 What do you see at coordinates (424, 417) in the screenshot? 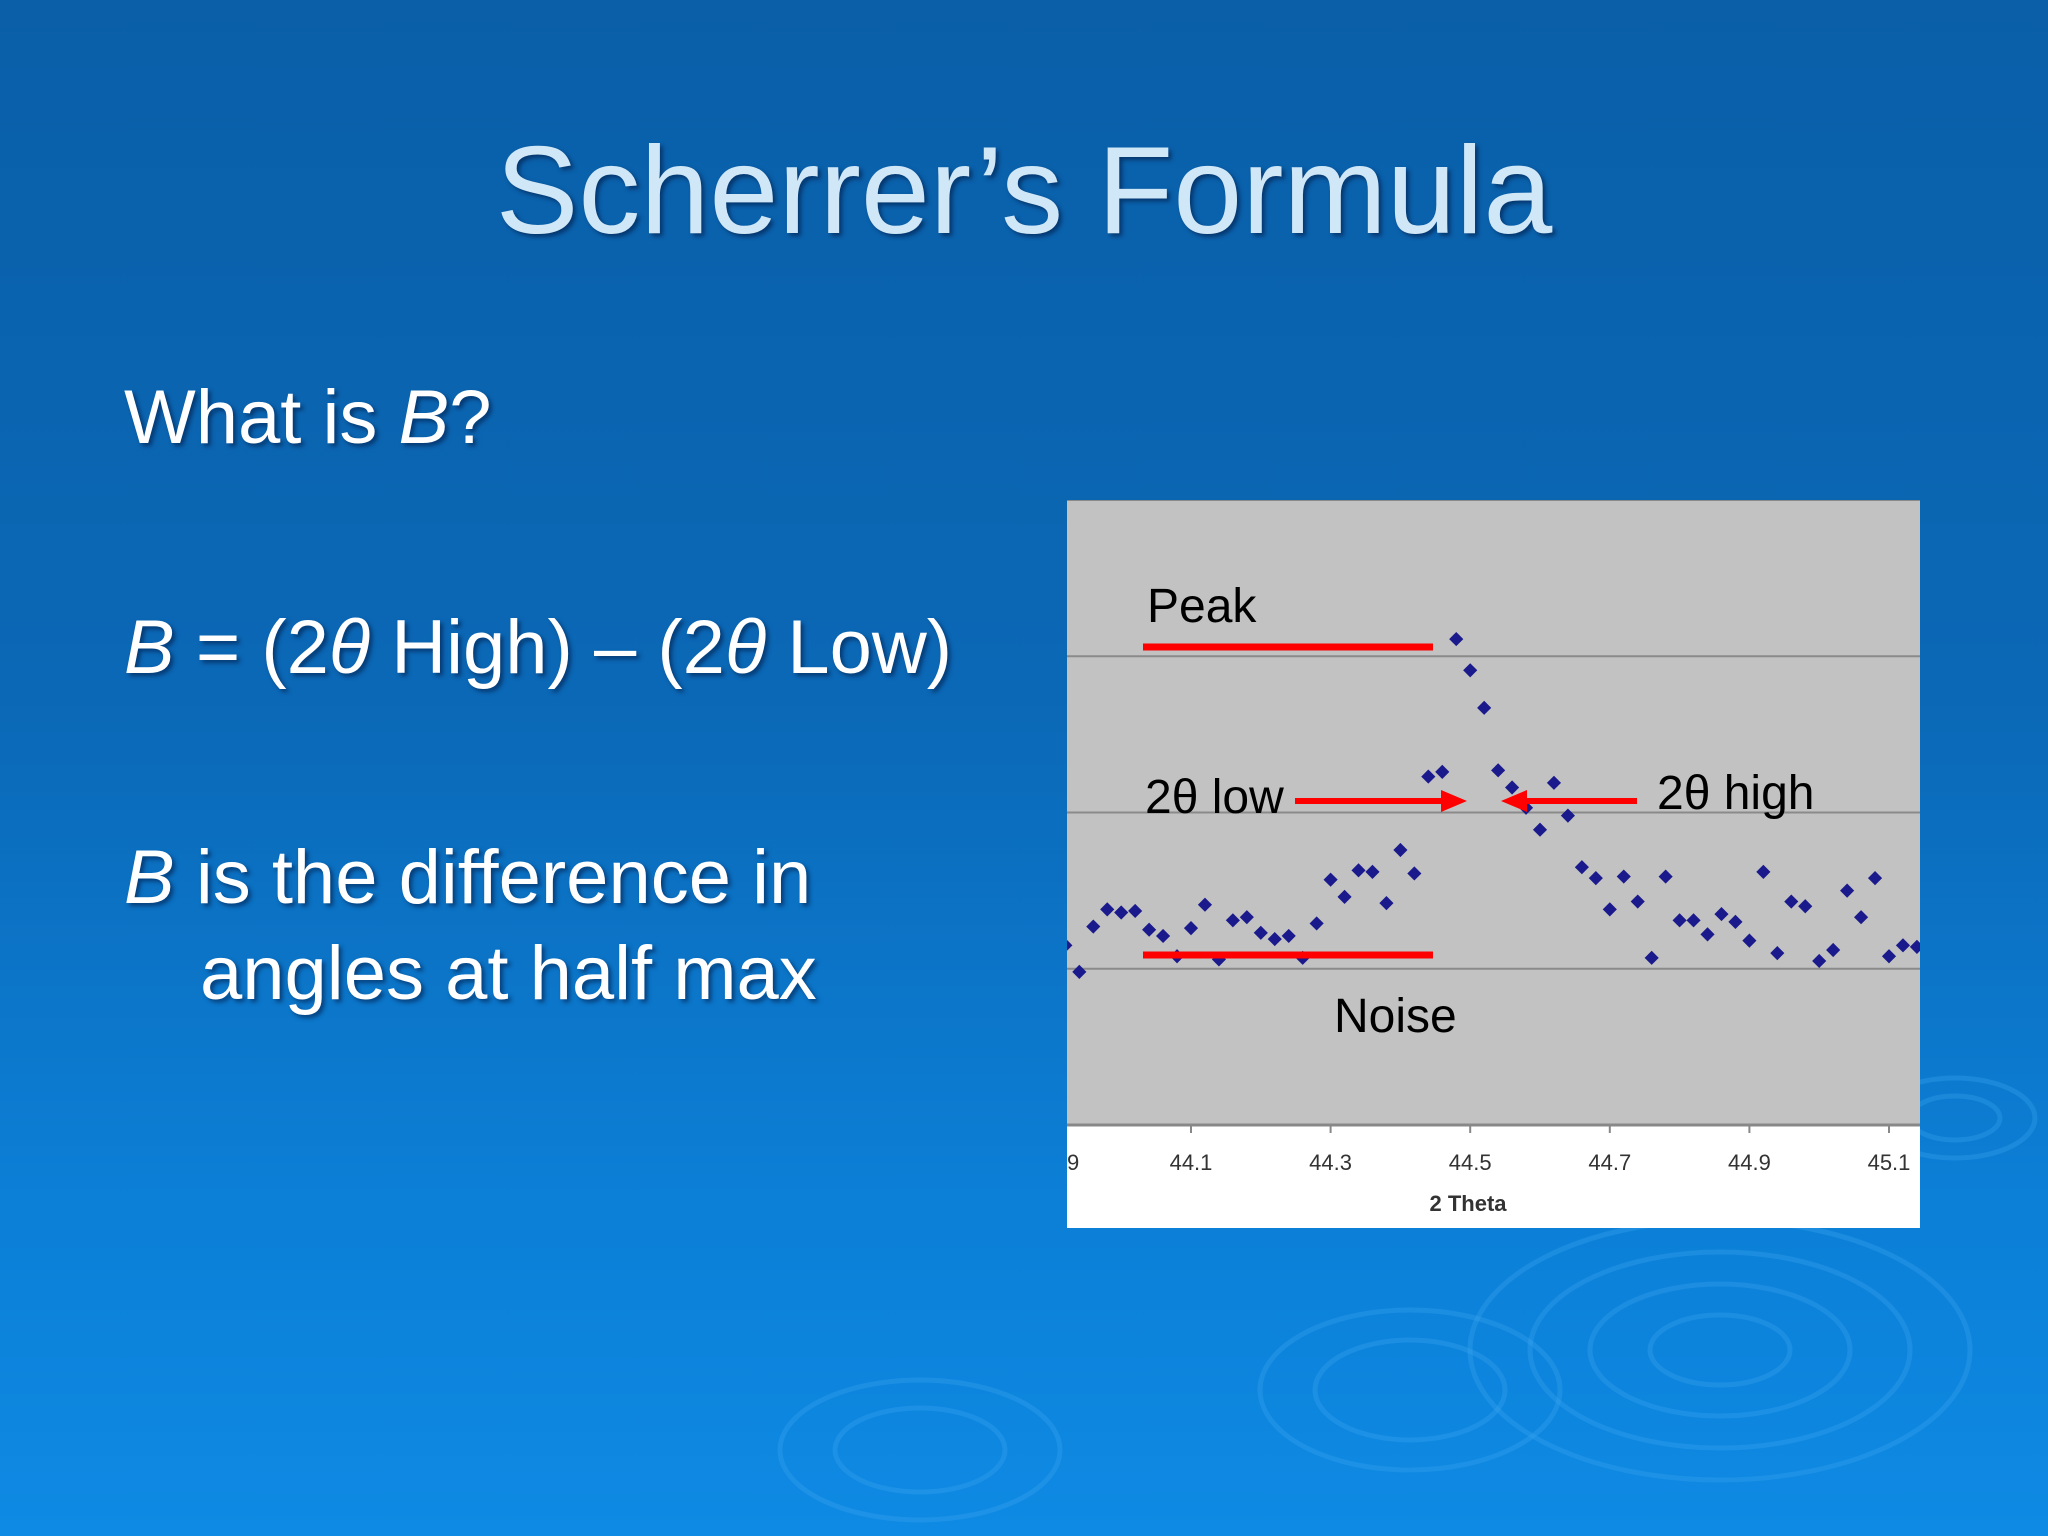
I see `variable-b: B` at bounding box center [424, 417].